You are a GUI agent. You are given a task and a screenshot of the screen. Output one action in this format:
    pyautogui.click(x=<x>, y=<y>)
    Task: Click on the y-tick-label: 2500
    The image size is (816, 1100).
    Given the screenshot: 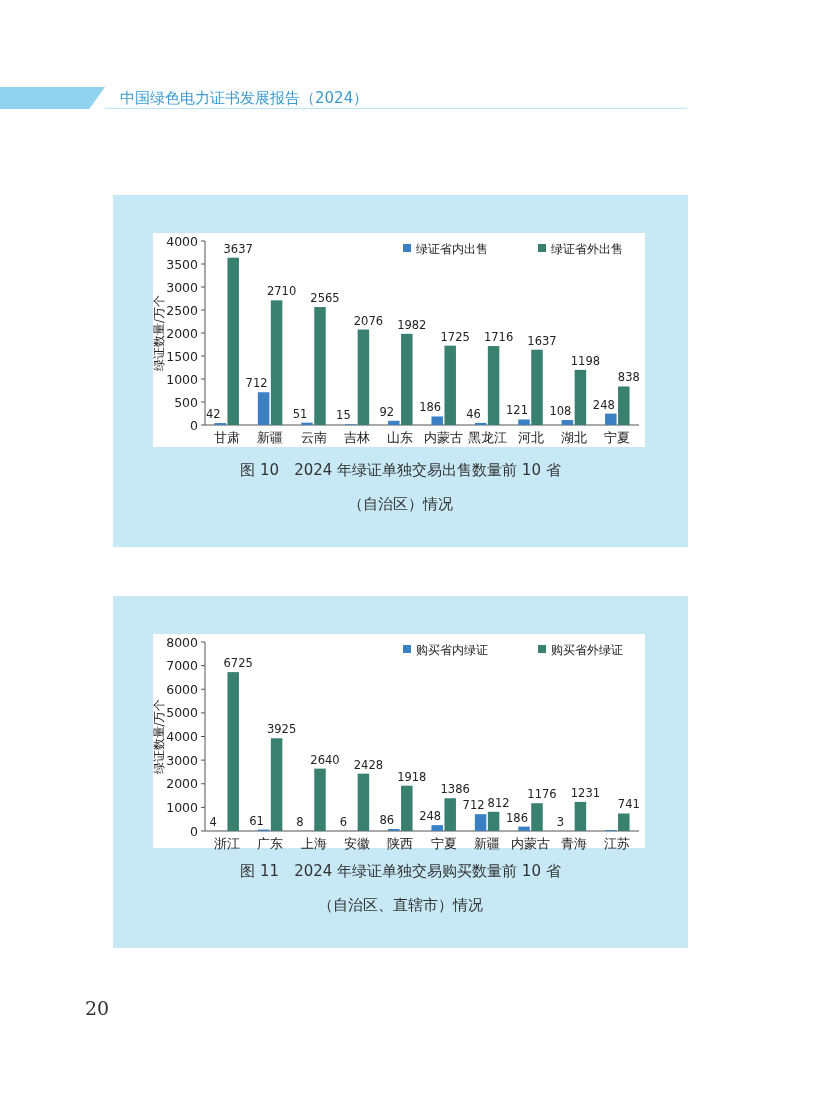 What is the action you would take?
    pyautogui.click(x=182, y=310)
    